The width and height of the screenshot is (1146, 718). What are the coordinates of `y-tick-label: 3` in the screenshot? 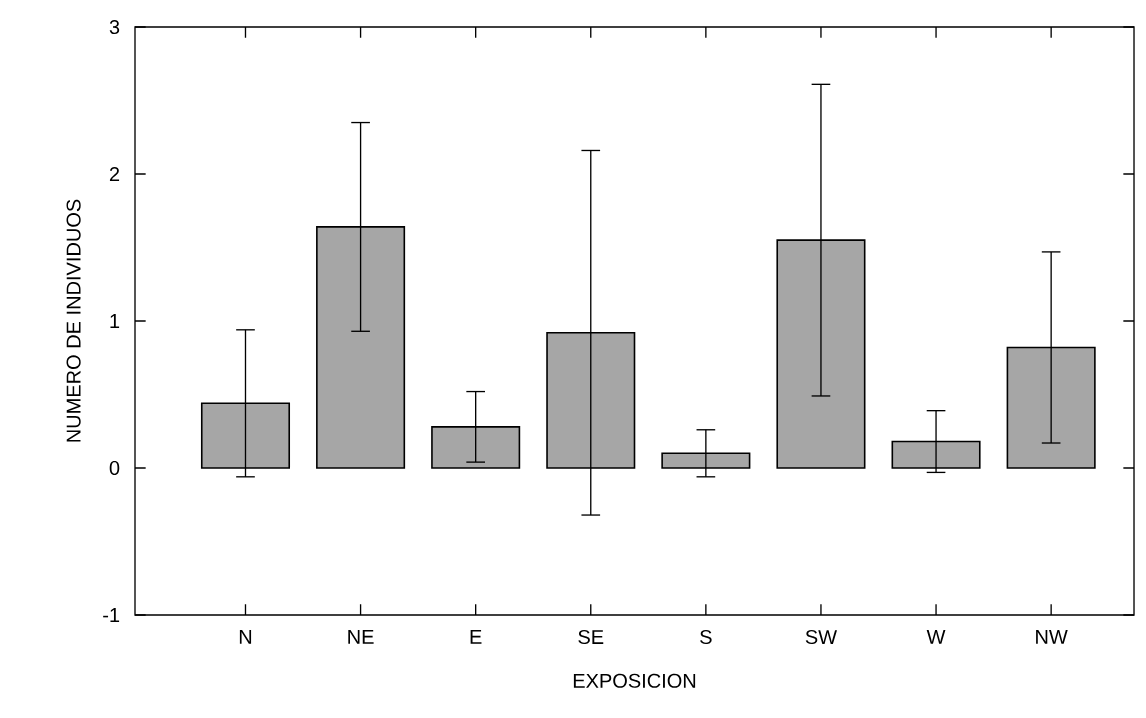 It's located at (114, 27).